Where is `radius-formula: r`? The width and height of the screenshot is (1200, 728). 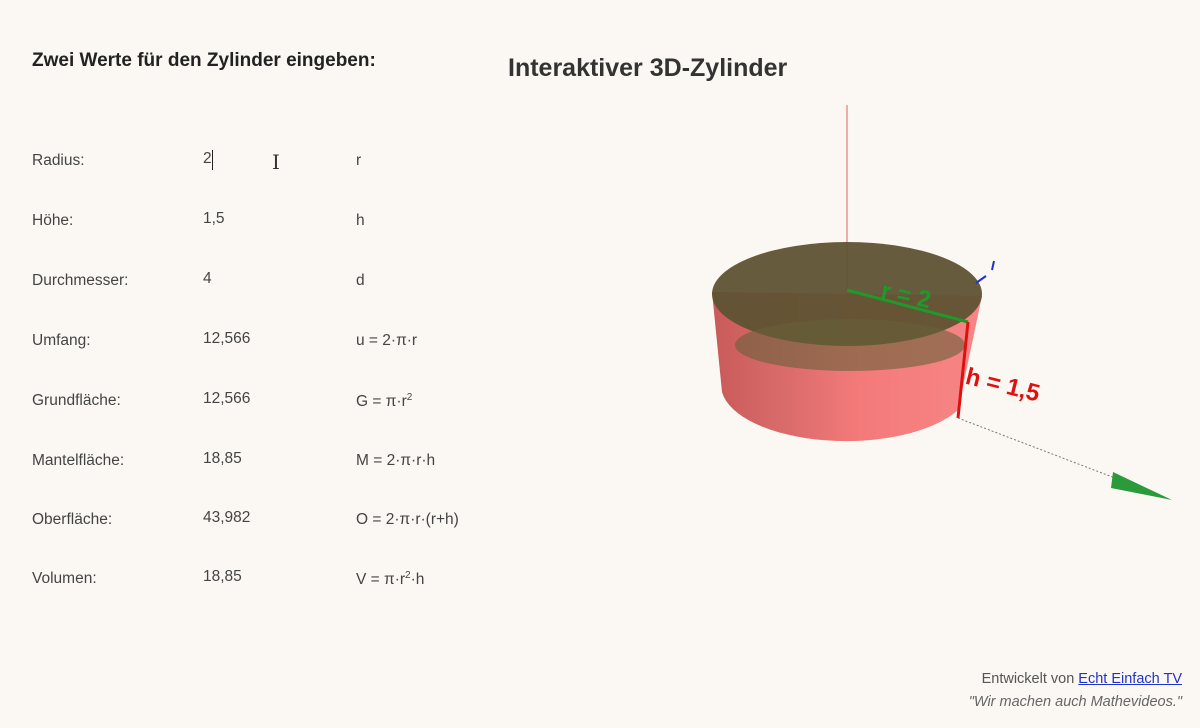 radius-formula: r is located at coordinates (359, 160).